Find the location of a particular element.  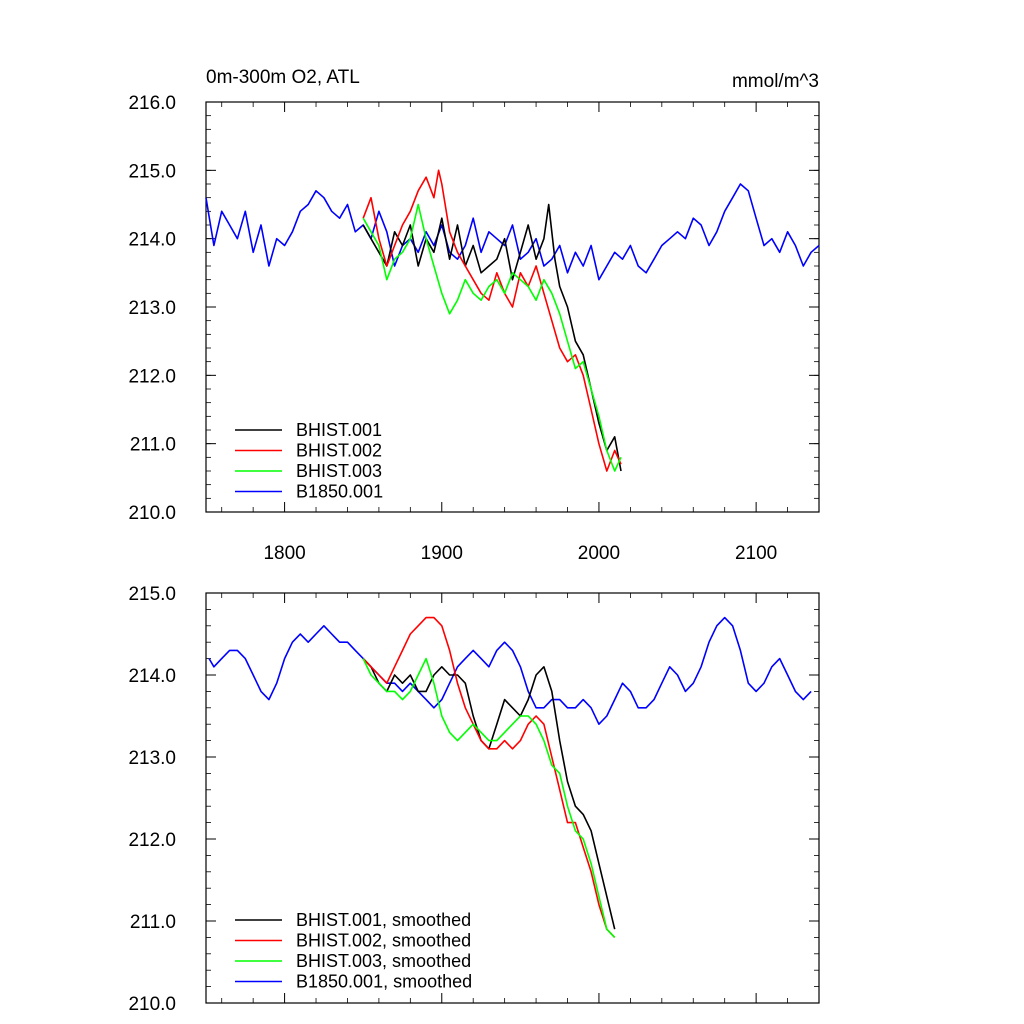

top-plot-units: mmol/m^3 is located at coordinates (775, 81).